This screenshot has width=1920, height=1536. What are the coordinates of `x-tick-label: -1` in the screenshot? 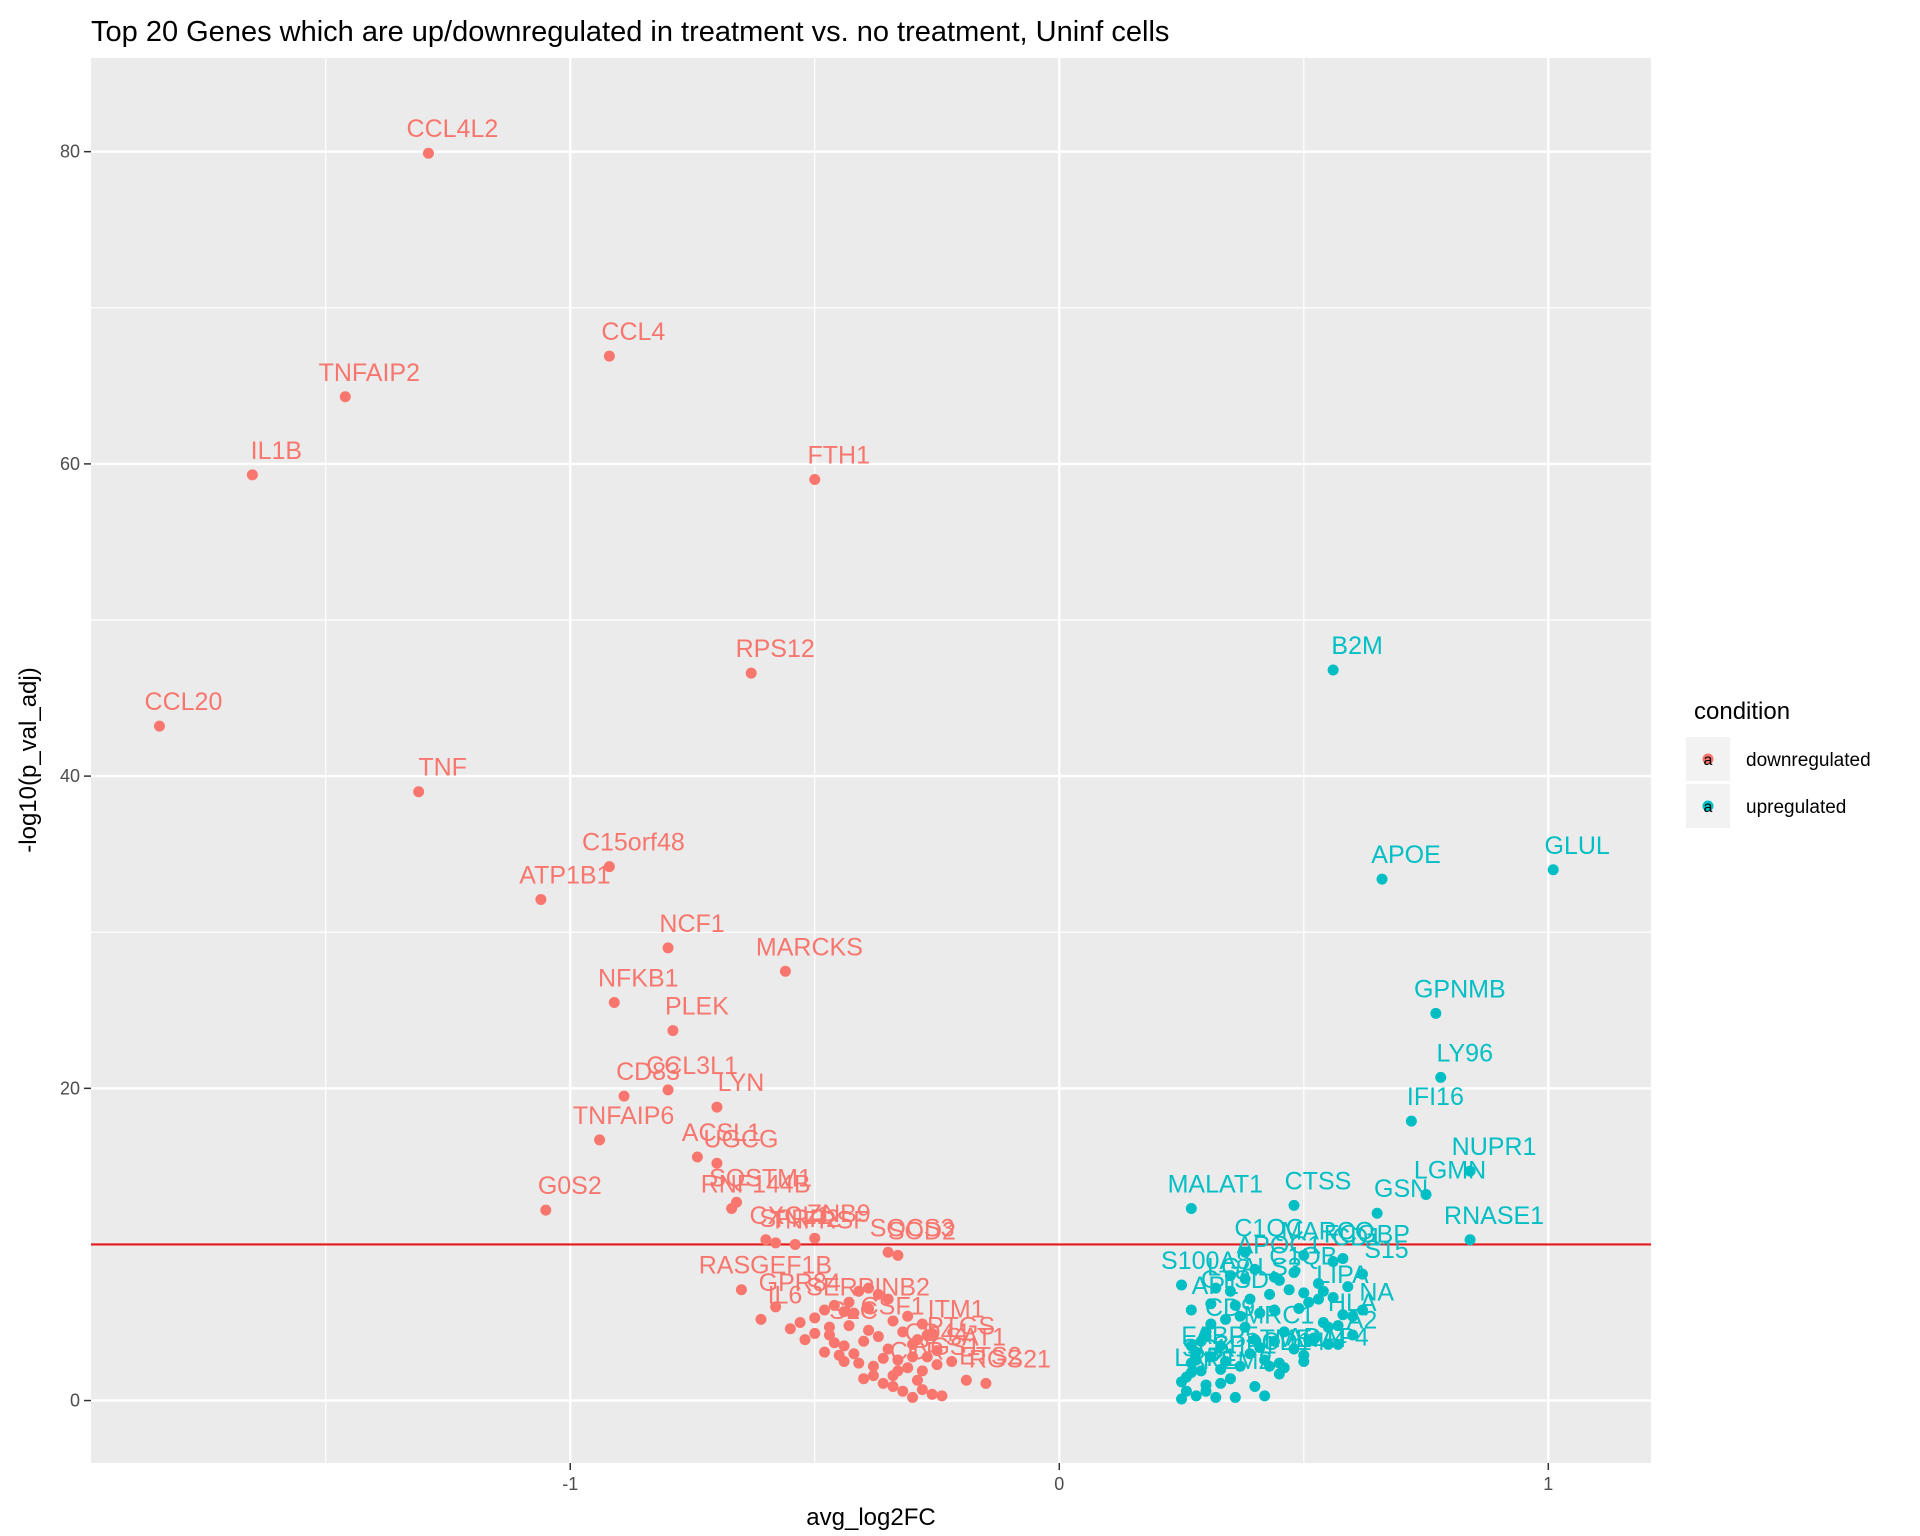 It's located at (570, 1484).